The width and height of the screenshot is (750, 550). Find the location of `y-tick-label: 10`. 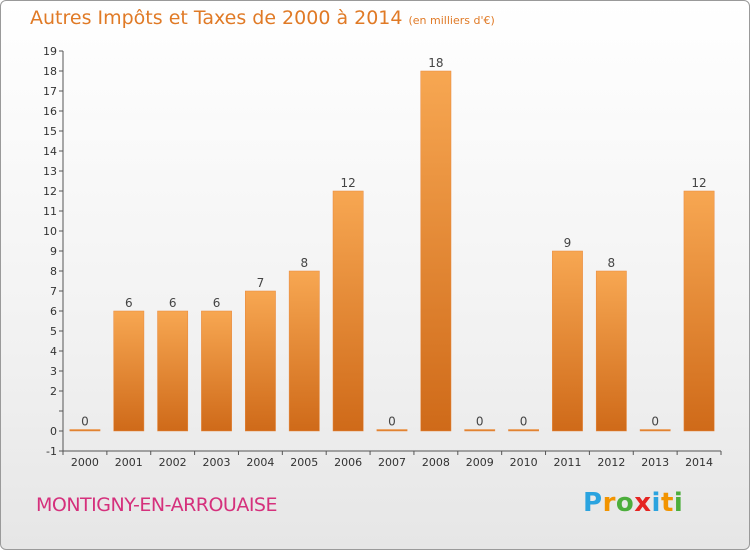

y-tick-label: 10 is located at coordinates (50, 231).